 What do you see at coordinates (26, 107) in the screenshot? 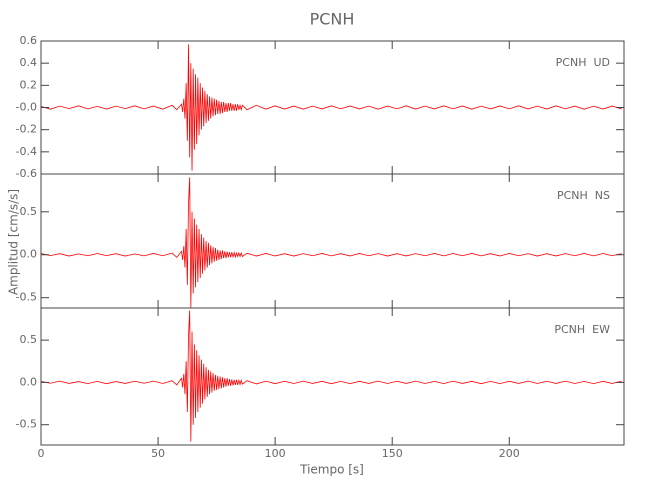
I see `y-tick-label: -0.0` at bounding box center [26, 107].